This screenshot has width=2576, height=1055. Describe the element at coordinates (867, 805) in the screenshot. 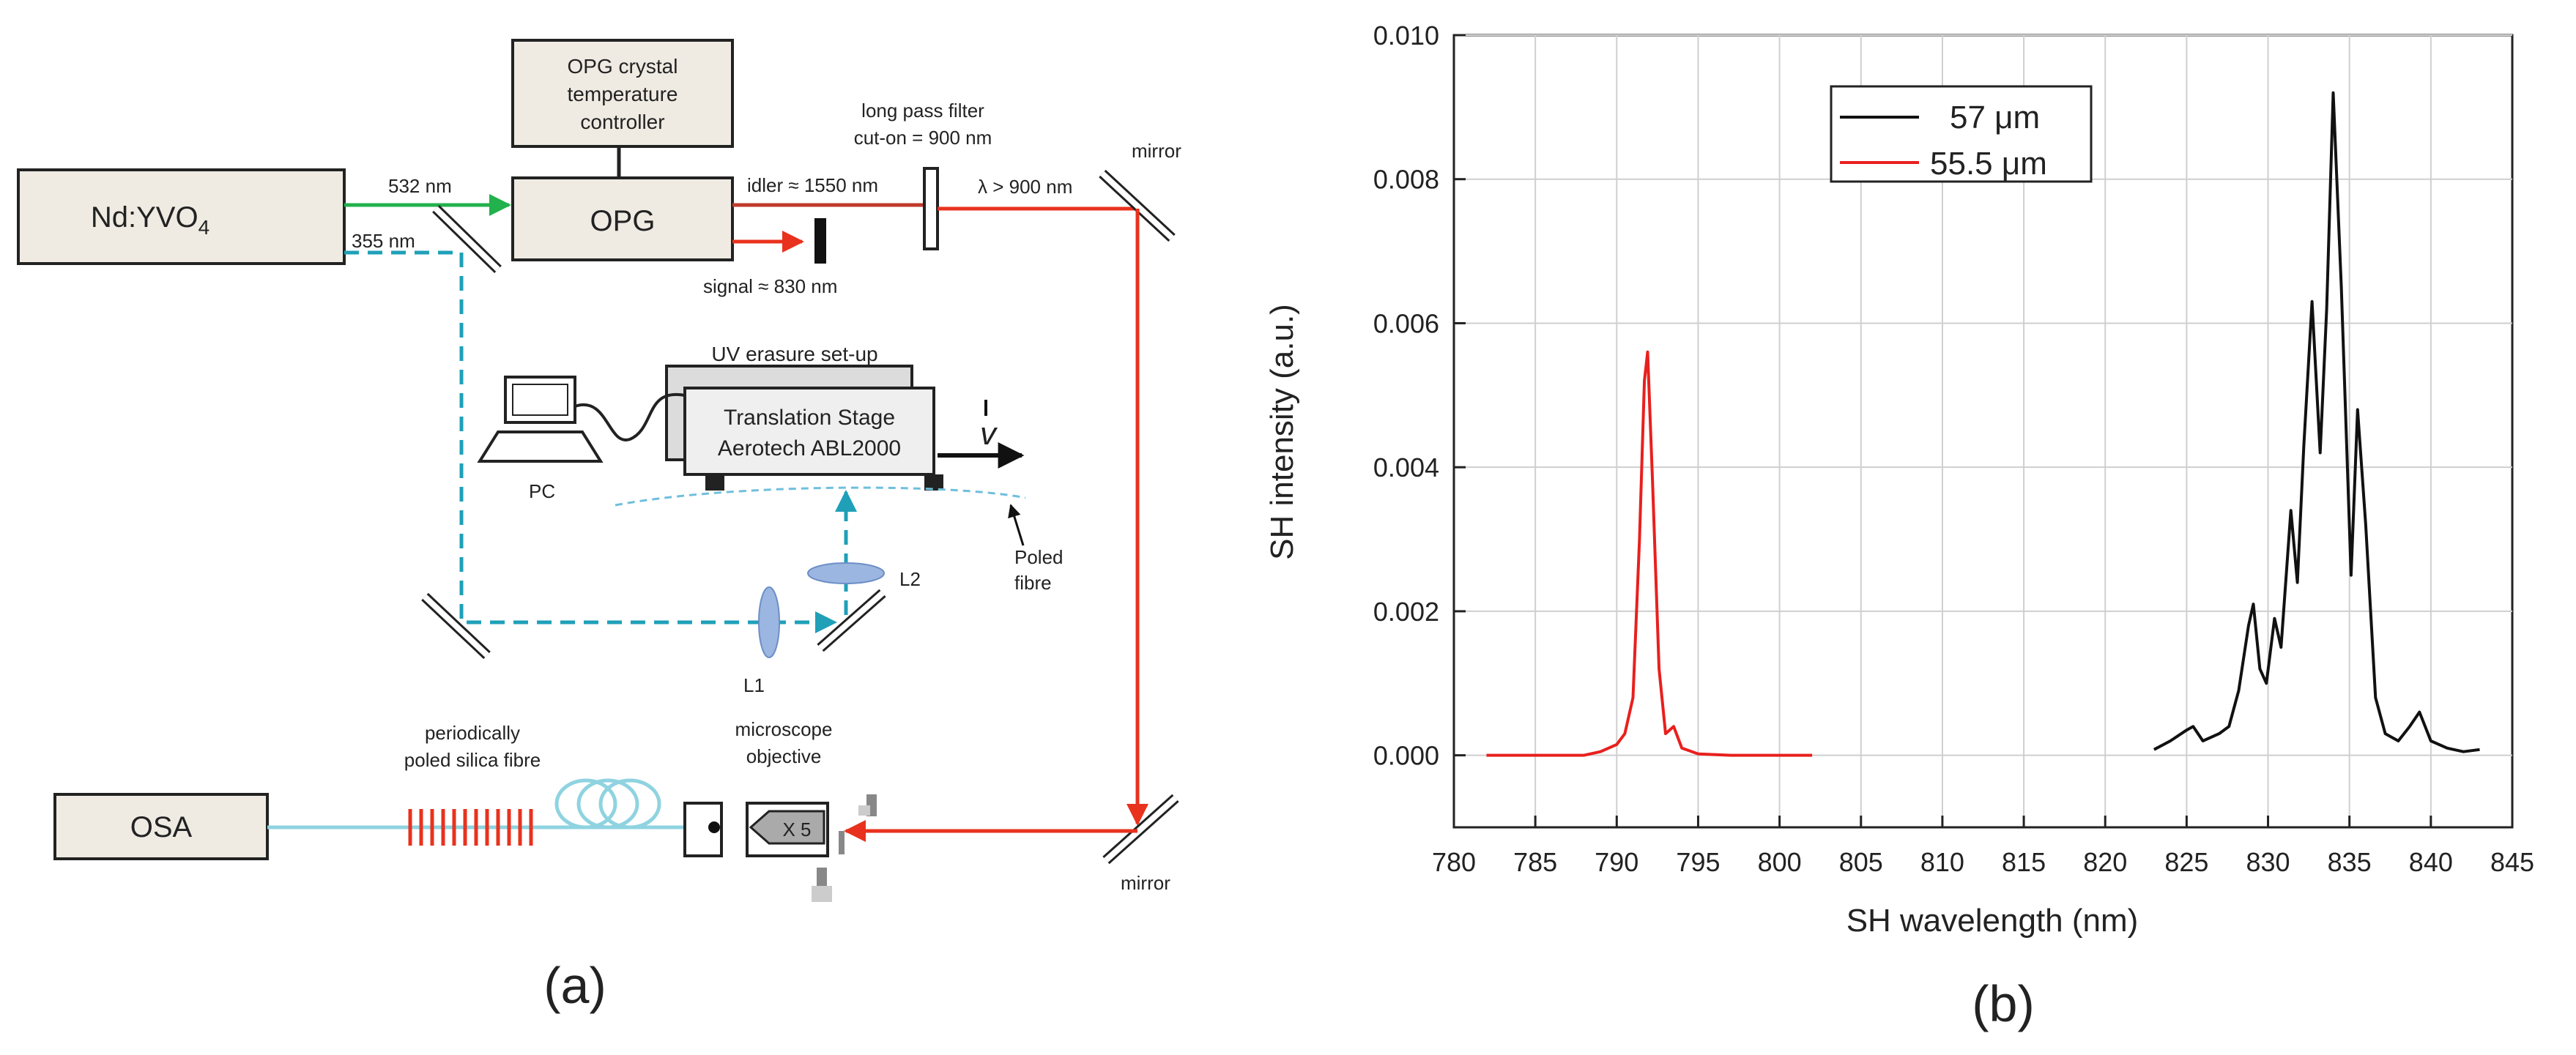

I see `adjuster-top` at that location.